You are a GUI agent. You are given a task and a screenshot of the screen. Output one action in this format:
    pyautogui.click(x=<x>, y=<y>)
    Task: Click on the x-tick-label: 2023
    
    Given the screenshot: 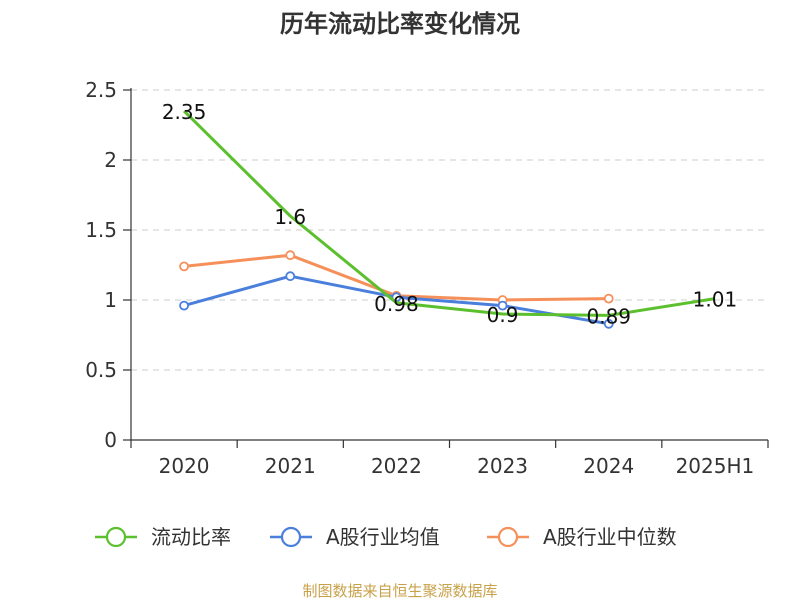 What is the action you would take?
    pyautogui.click(x=502, y=466)
    